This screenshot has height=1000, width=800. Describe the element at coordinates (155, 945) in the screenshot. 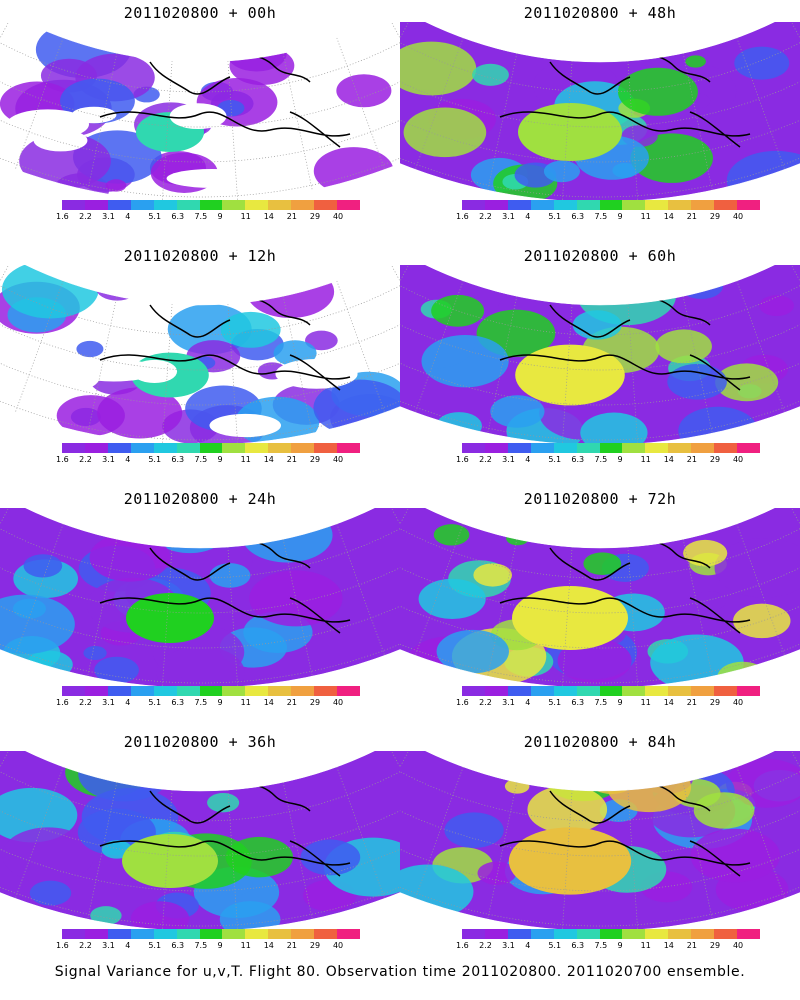

I see `colorbar-tick-label: 5.1` at that location.